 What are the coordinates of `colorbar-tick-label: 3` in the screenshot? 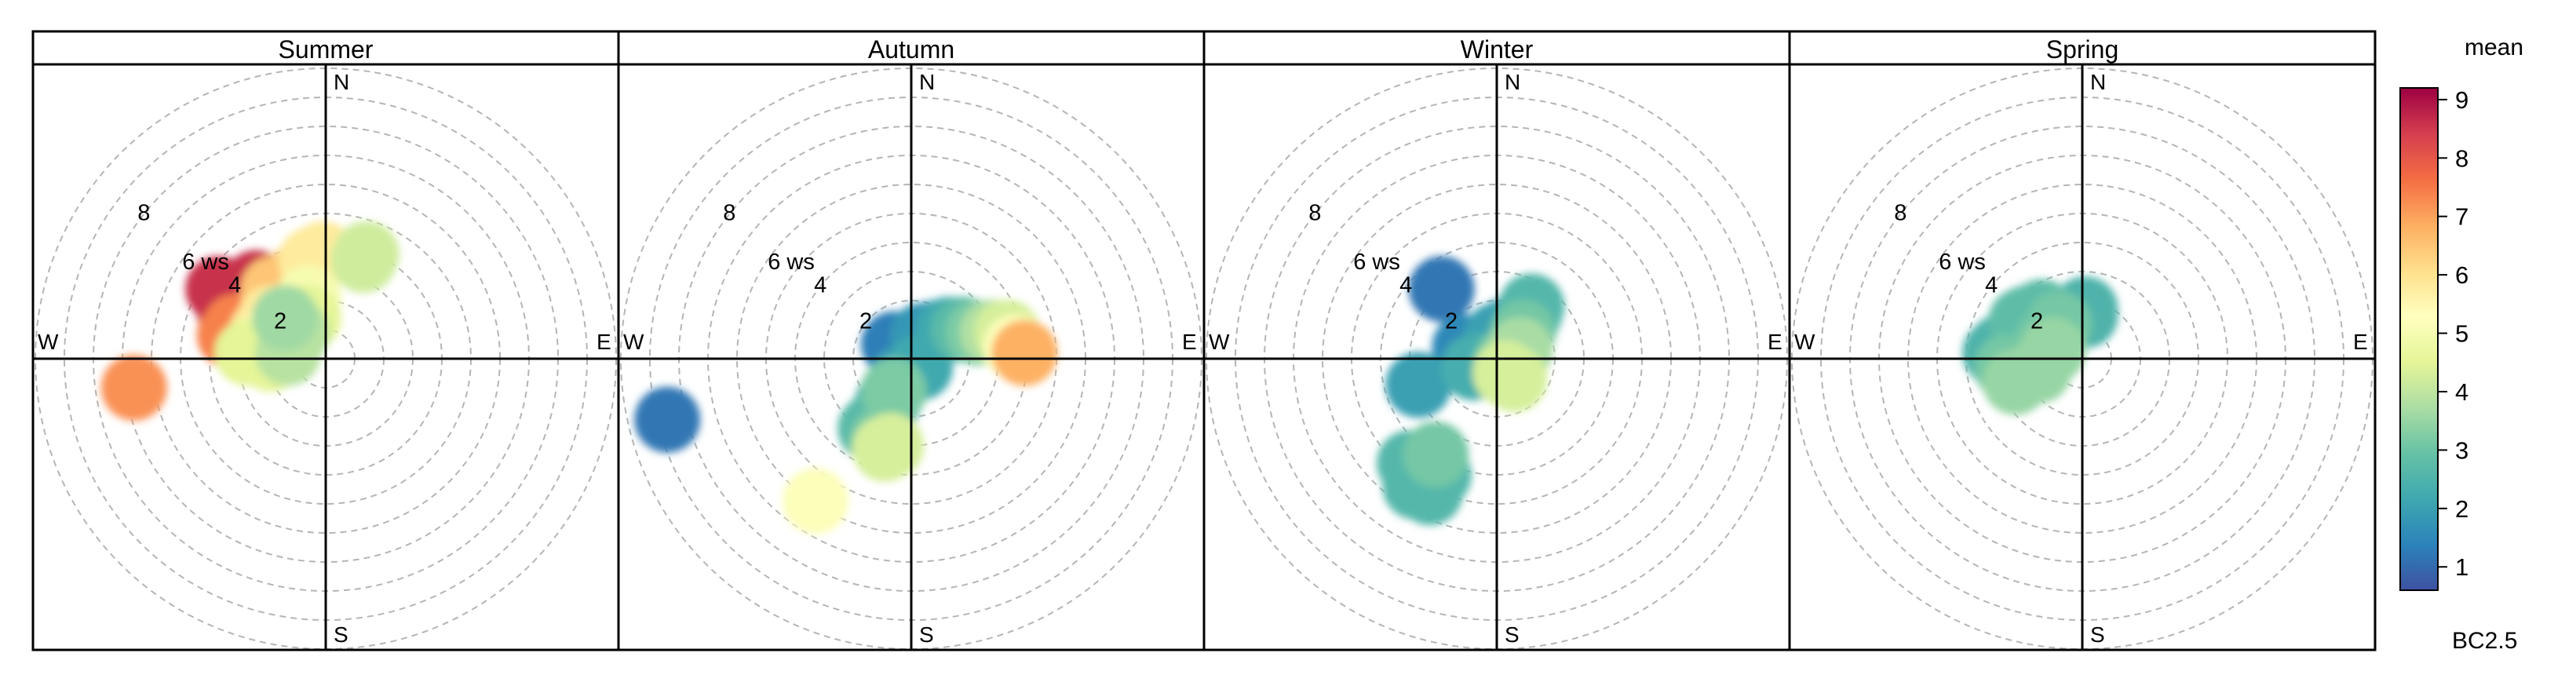 It's located at (2461, 450).